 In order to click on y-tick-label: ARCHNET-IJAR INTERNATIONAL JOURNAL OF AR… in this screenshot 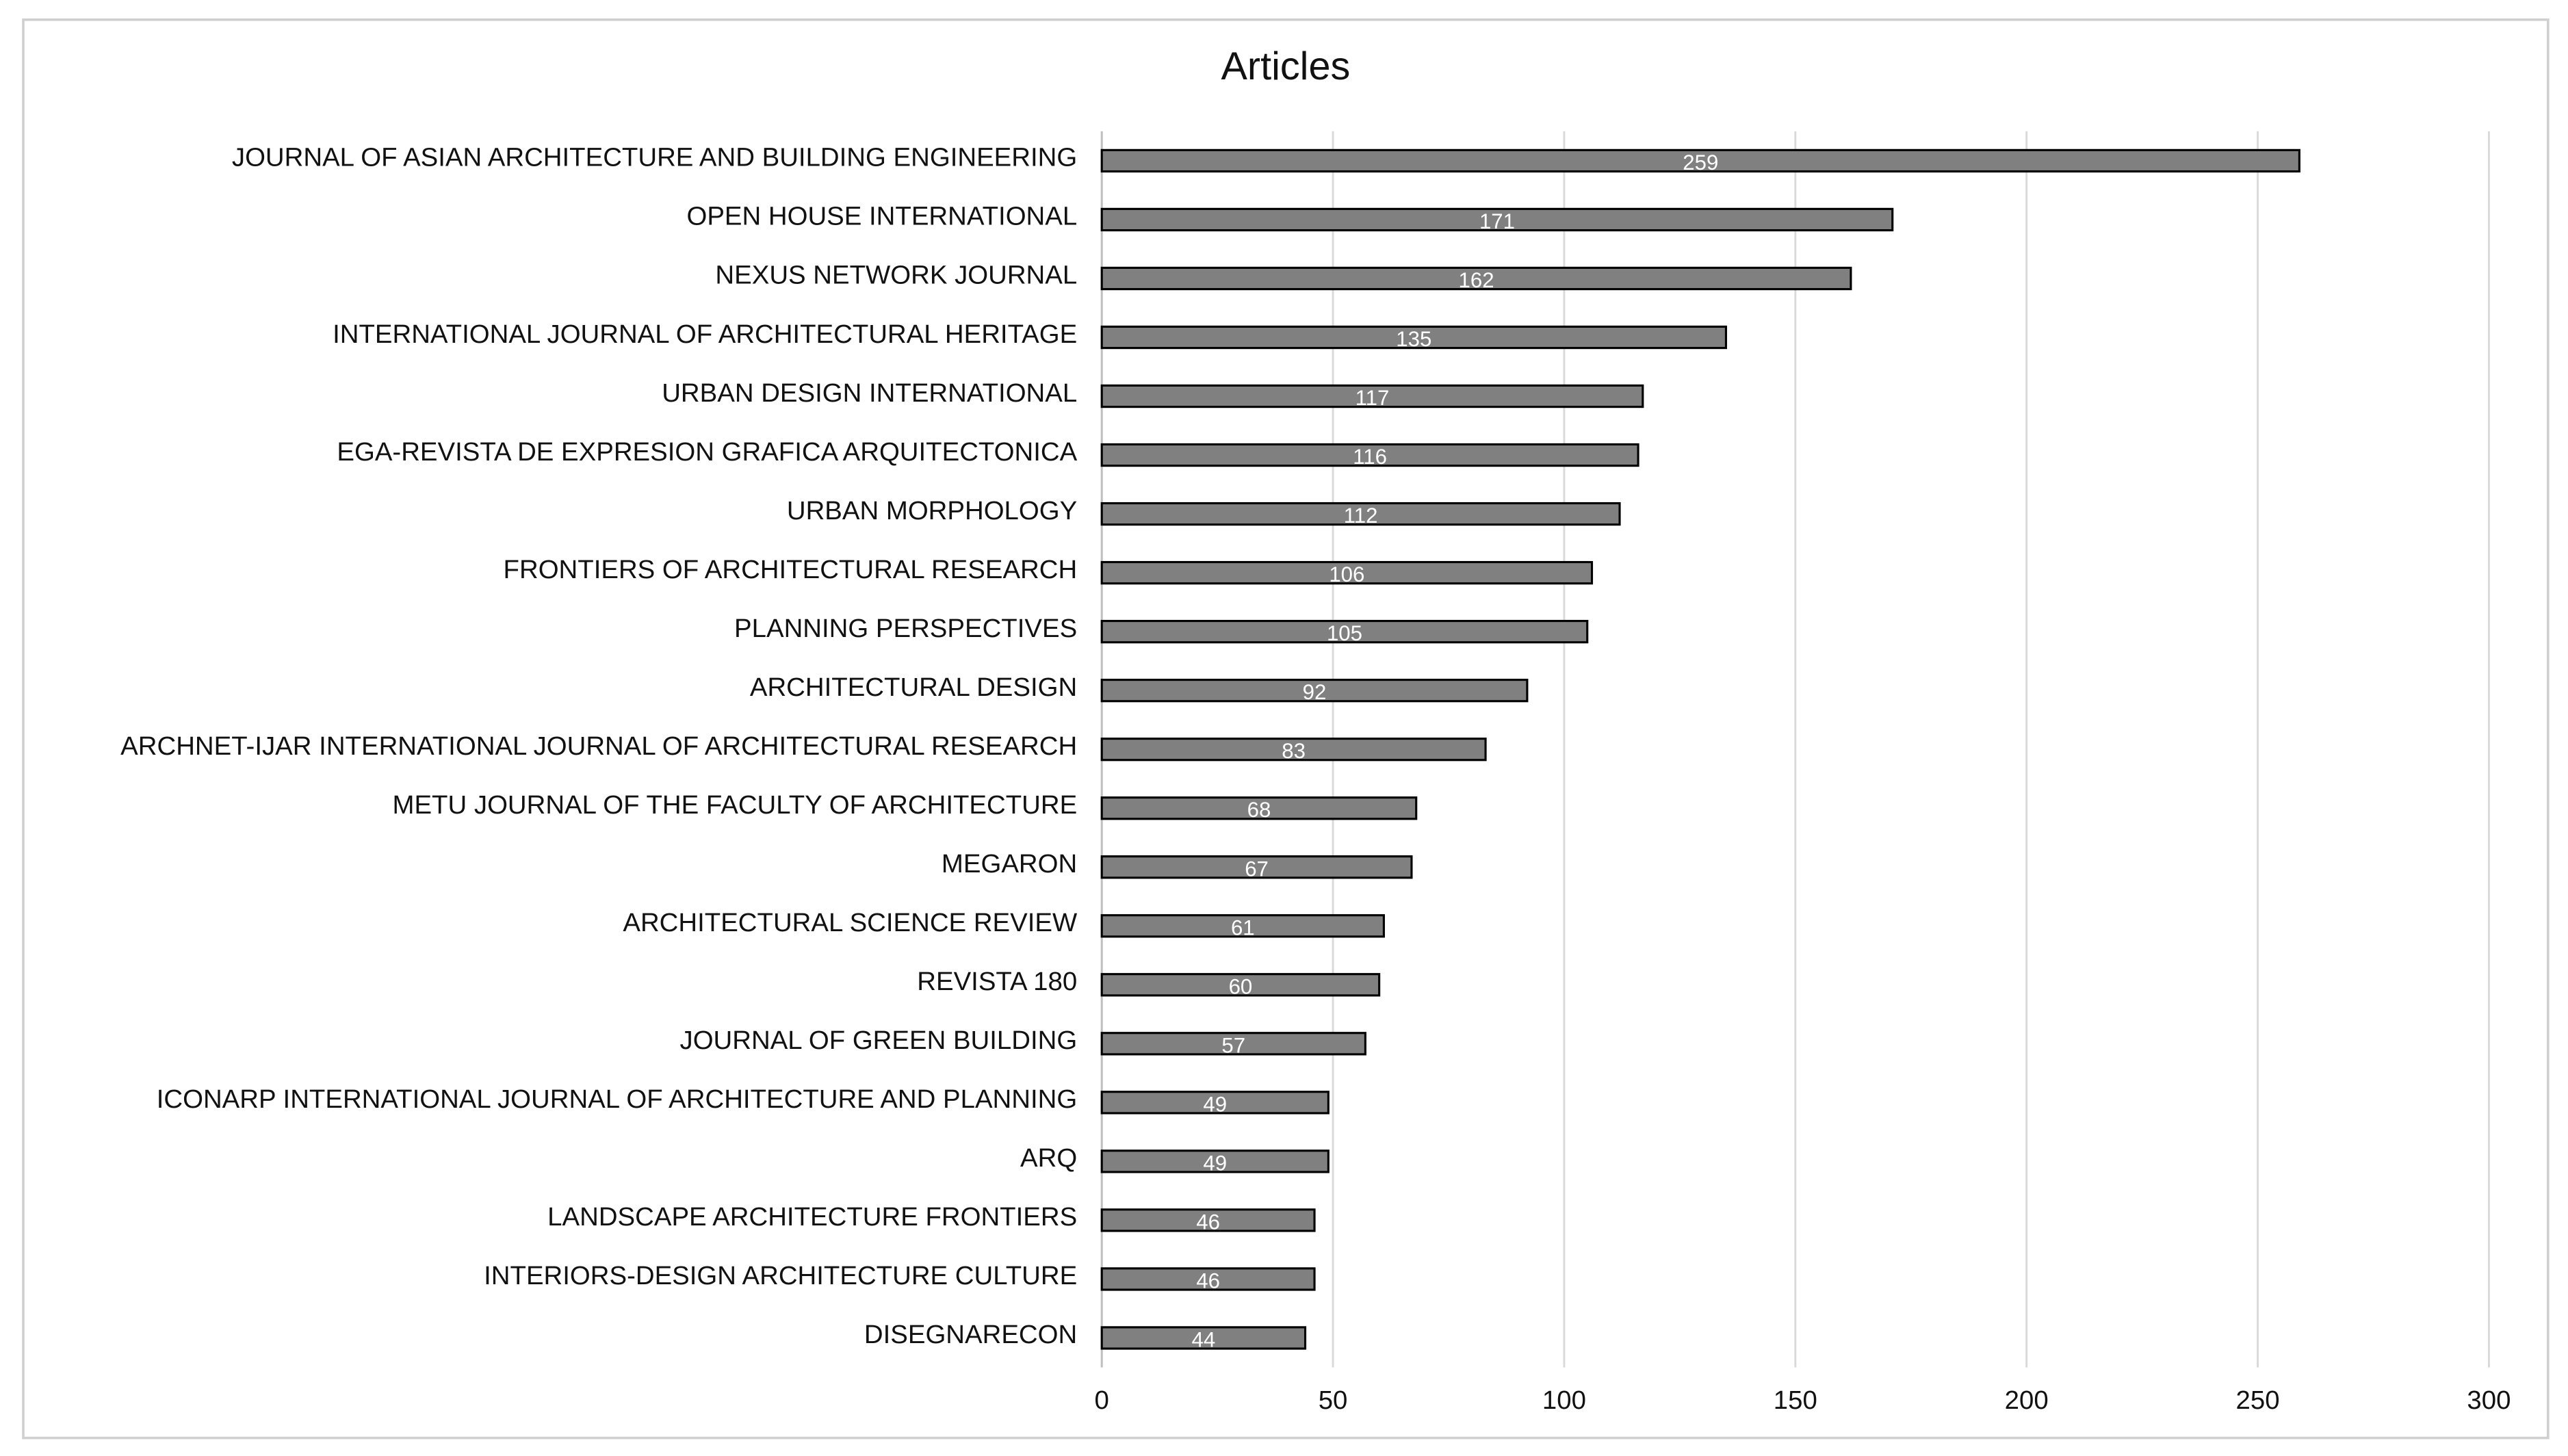, I will do `click(599, 746)`.